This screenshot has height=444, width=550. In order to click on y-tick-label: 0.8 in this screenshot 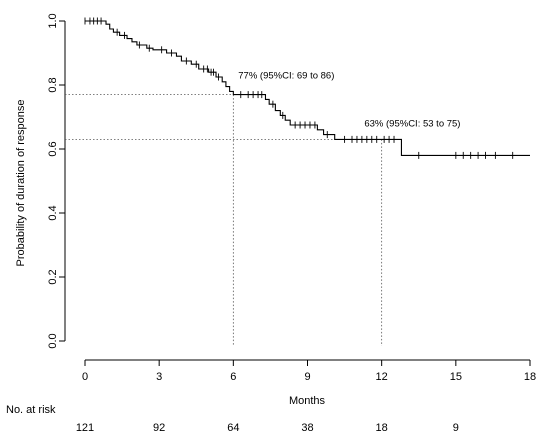, I will do `click(53, 84)`.